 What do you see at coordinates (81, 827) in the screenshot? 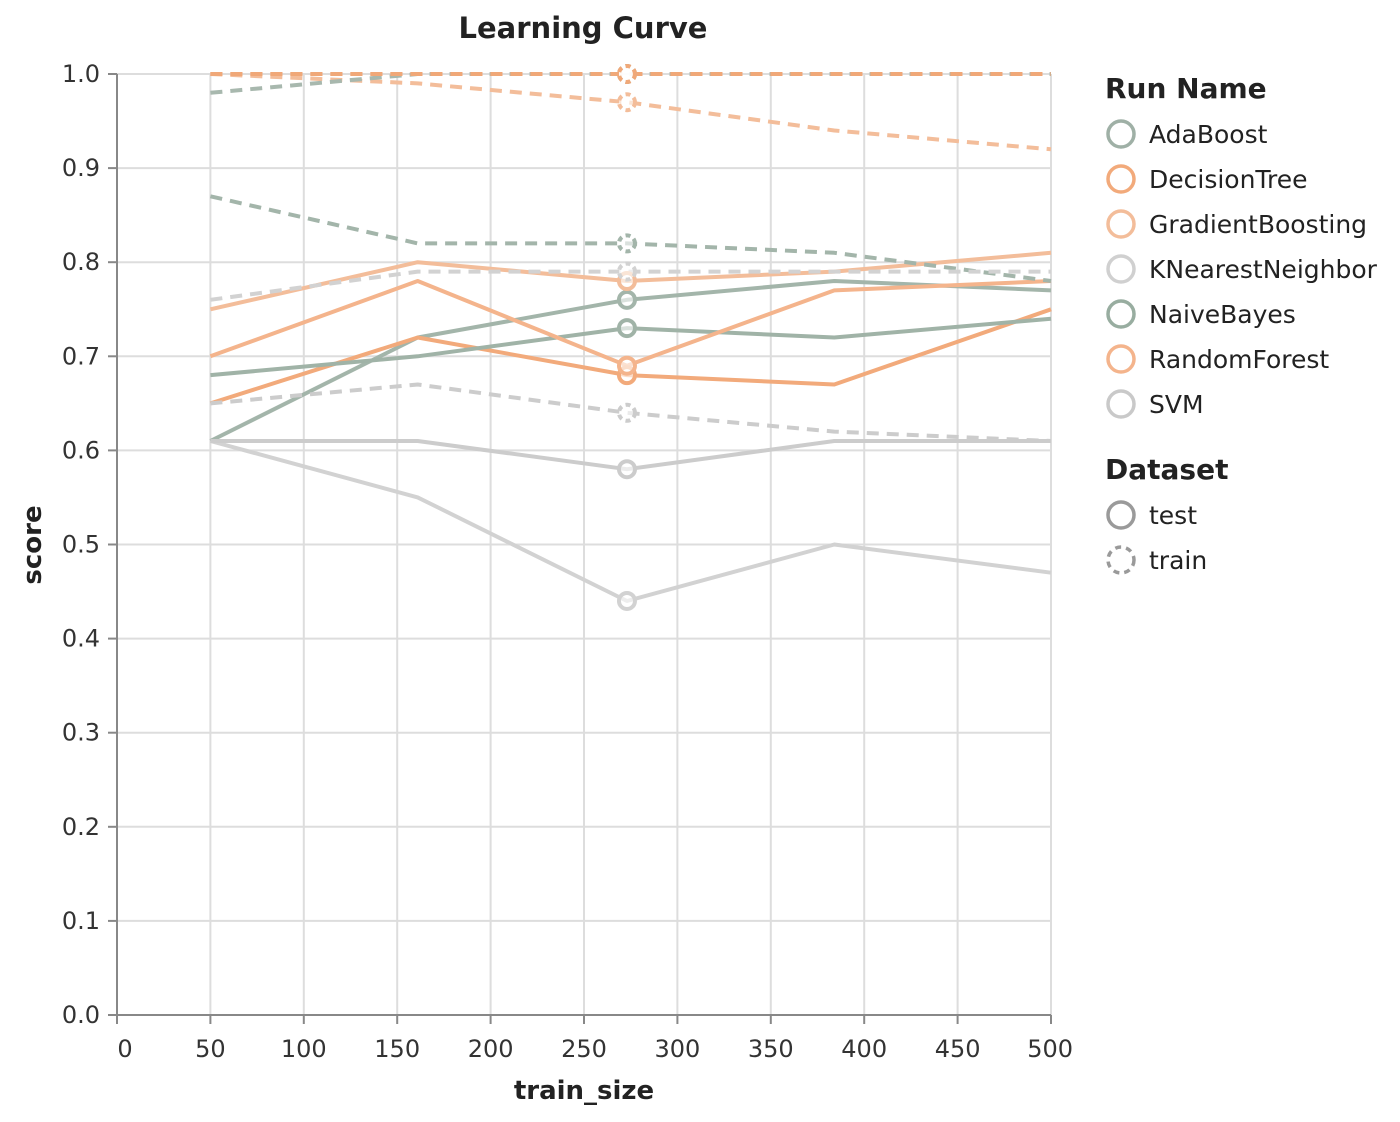
I see `y-tick-label: 0.2` at bounding box center [81, 827].